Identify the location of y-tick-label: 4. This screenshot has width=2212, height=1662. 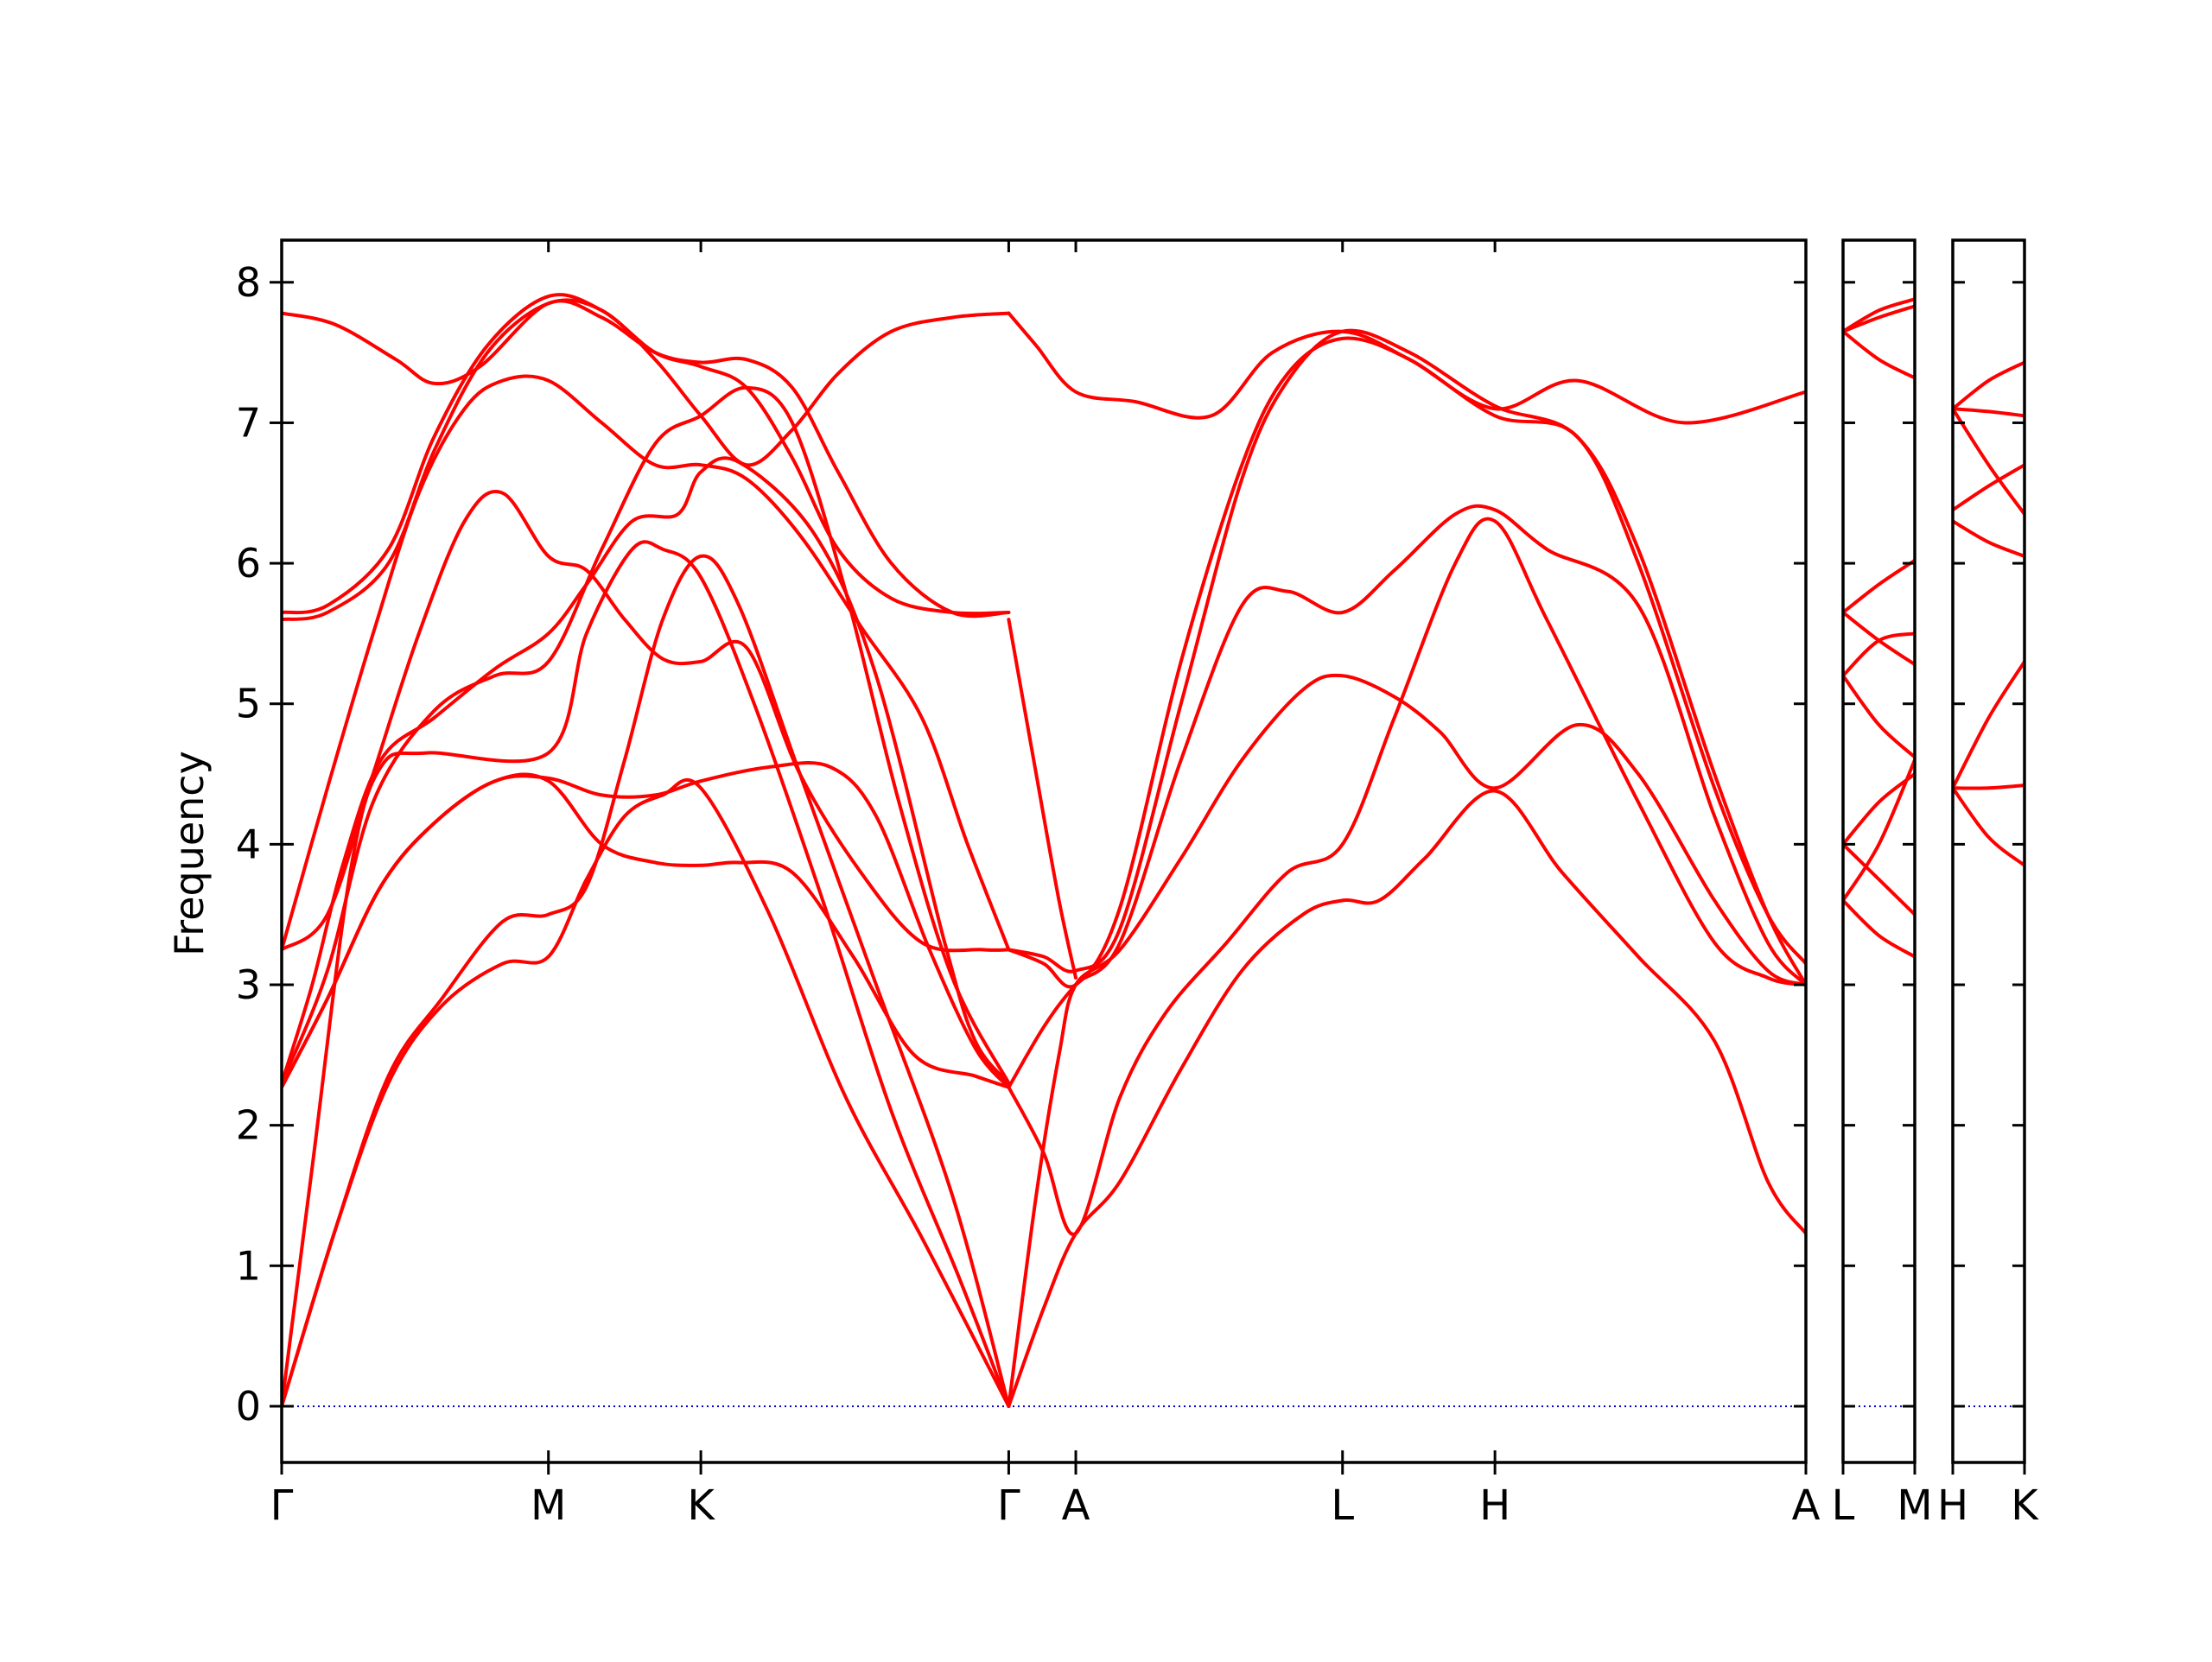
(248, 844).